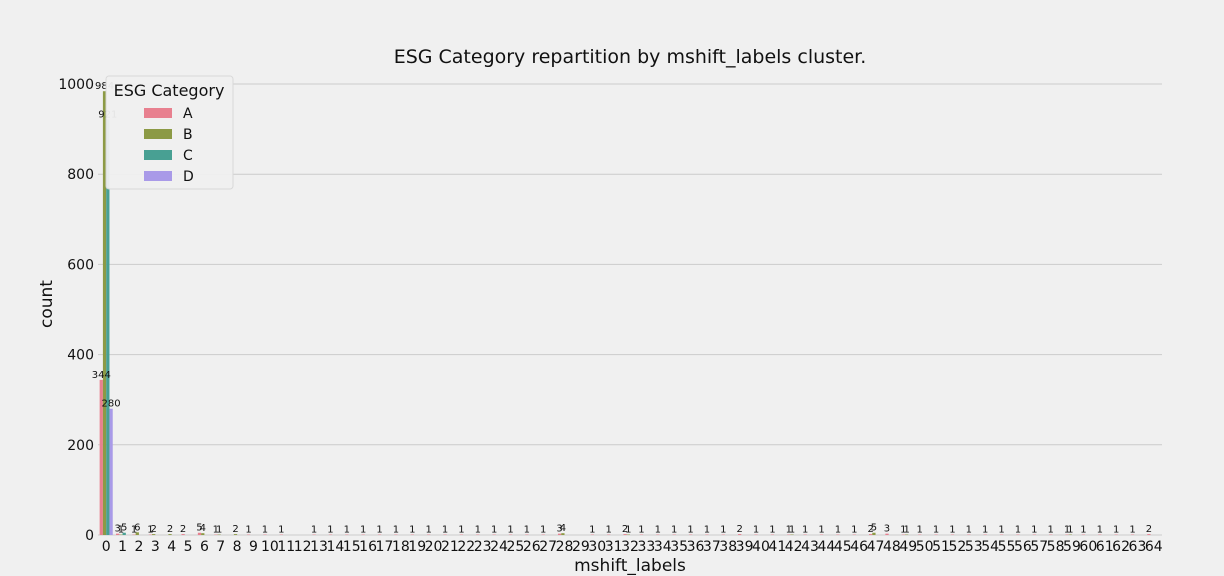  What do you see at coordinates (565, 547) in the screenshot?
I see `x-tick-label: 28` at bounding box center [565, 547].